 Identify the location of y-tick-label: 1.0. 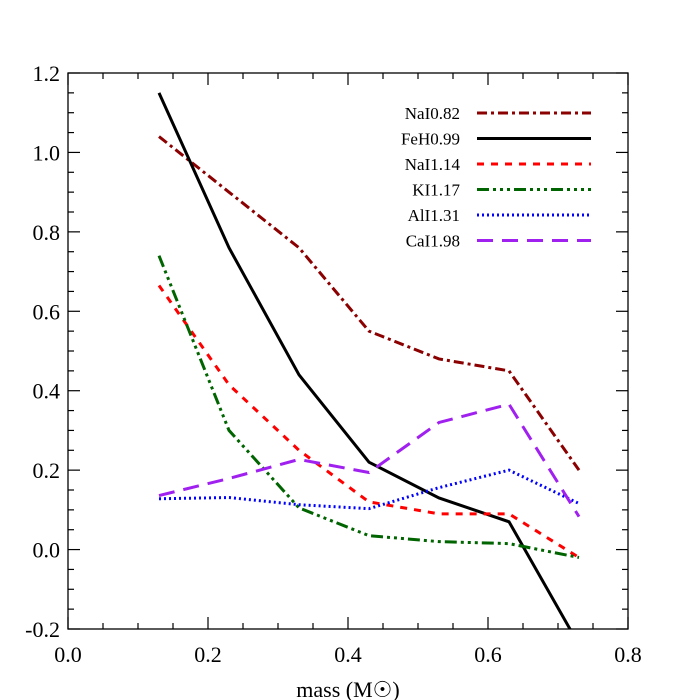
(47, 152).